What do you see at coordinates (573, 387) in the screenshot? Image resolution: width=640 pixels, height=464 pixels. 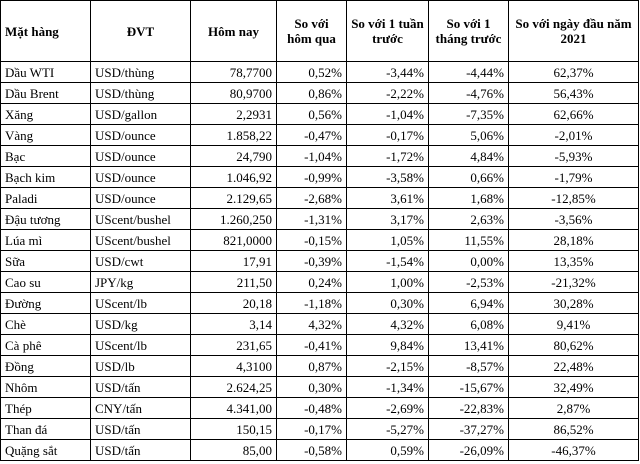 I see `vs-year-start-cell: 32,49%` at bounding box center [573, 387].